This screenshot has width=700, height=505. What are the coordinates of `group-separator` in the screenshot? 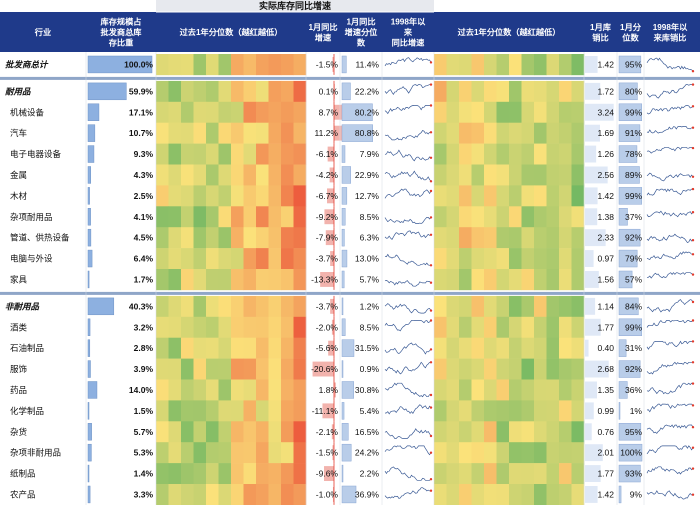 It's located at (350, 293).